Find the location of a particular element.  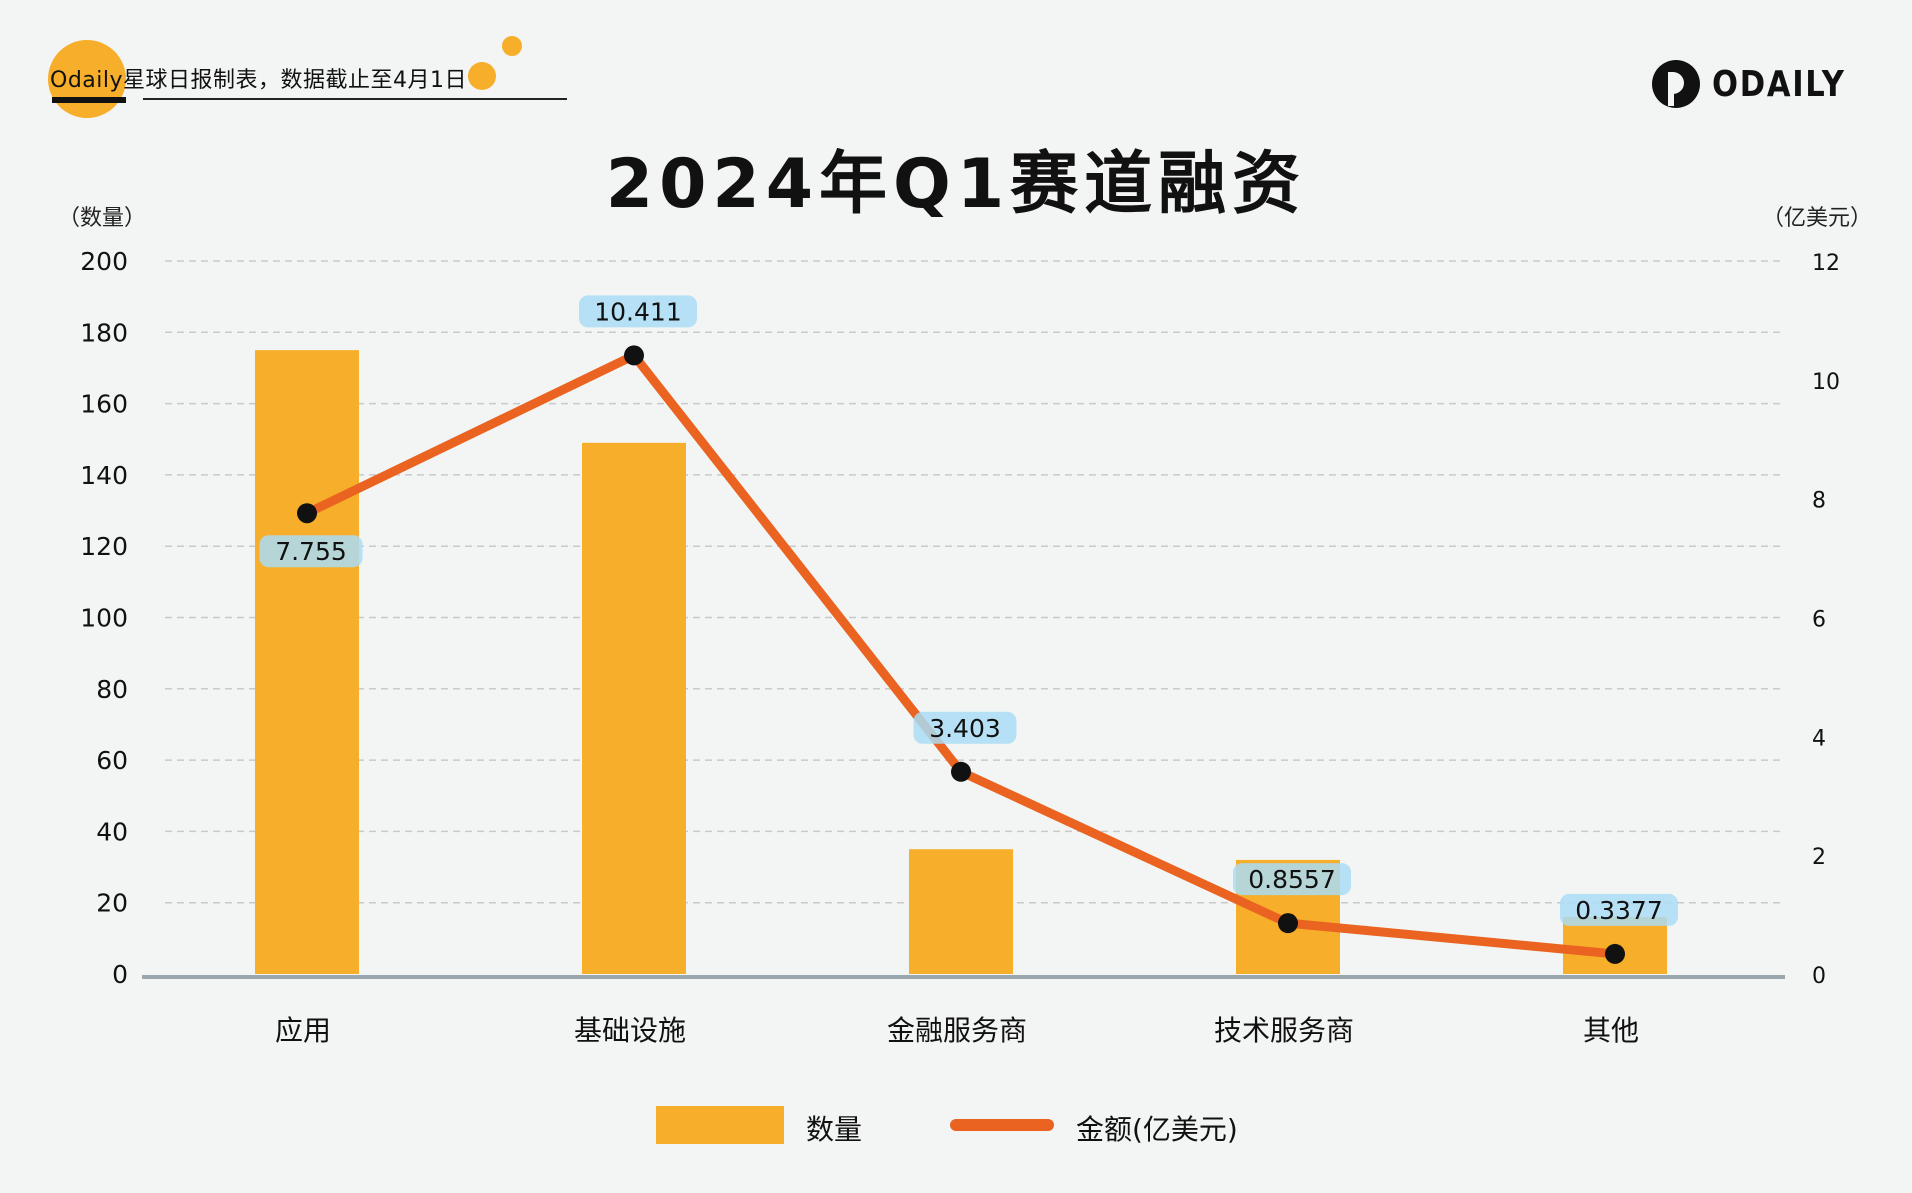

category-label: 基础设施 is located at coordinates (630, 1030).